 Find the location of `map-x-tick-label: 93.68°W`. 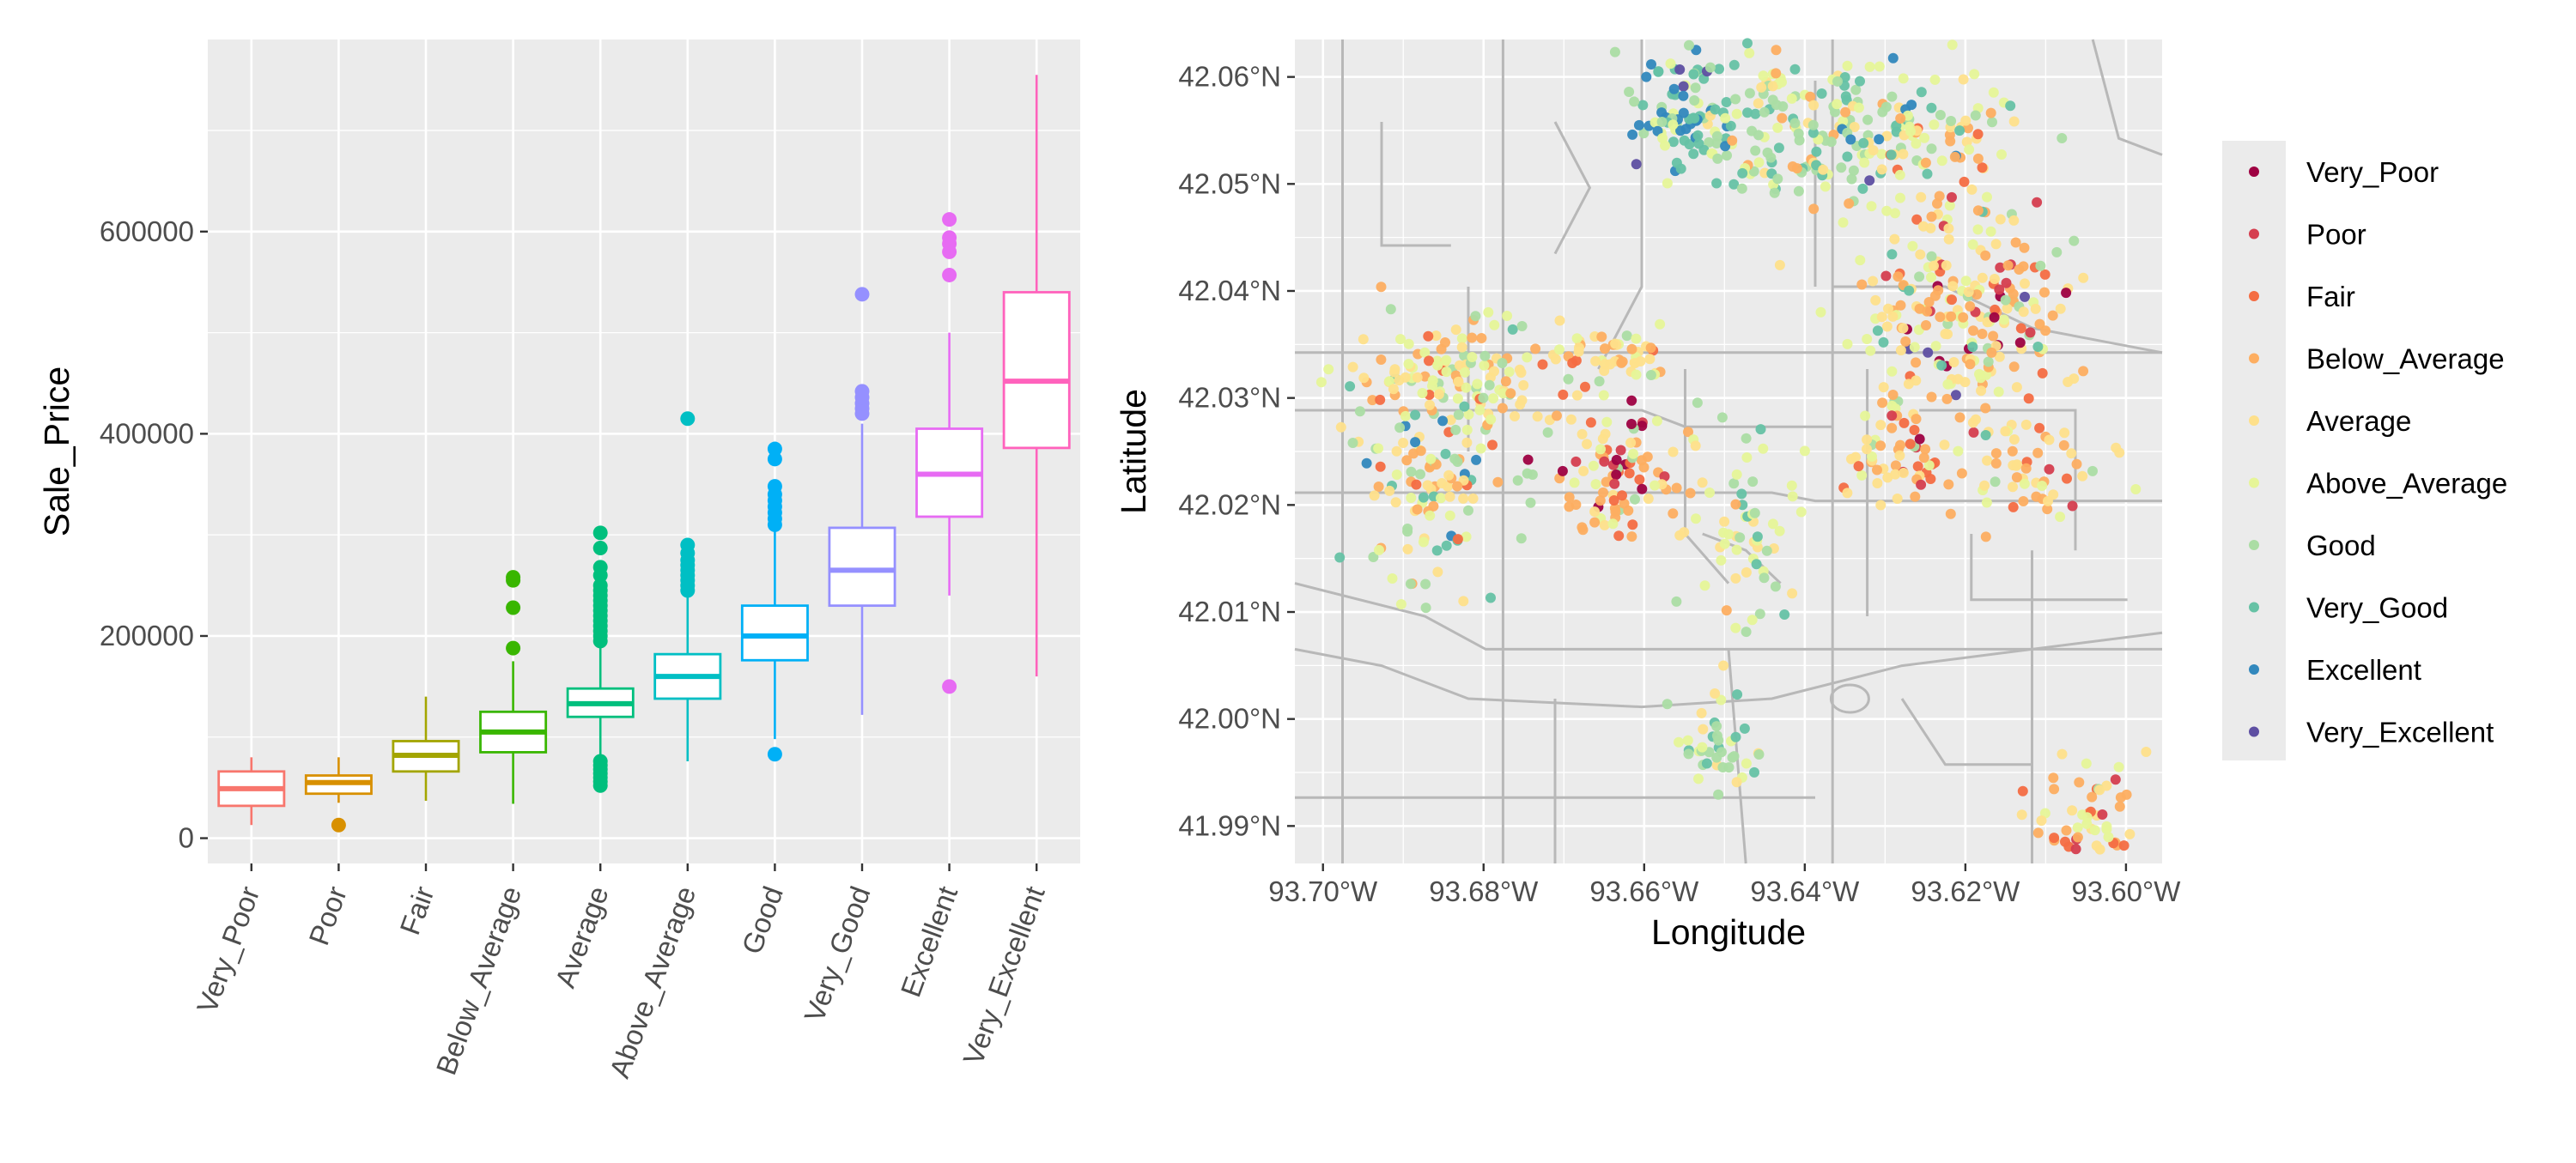

map-x-tick-label: 93.68°W is located at coordinates (1484, 891).